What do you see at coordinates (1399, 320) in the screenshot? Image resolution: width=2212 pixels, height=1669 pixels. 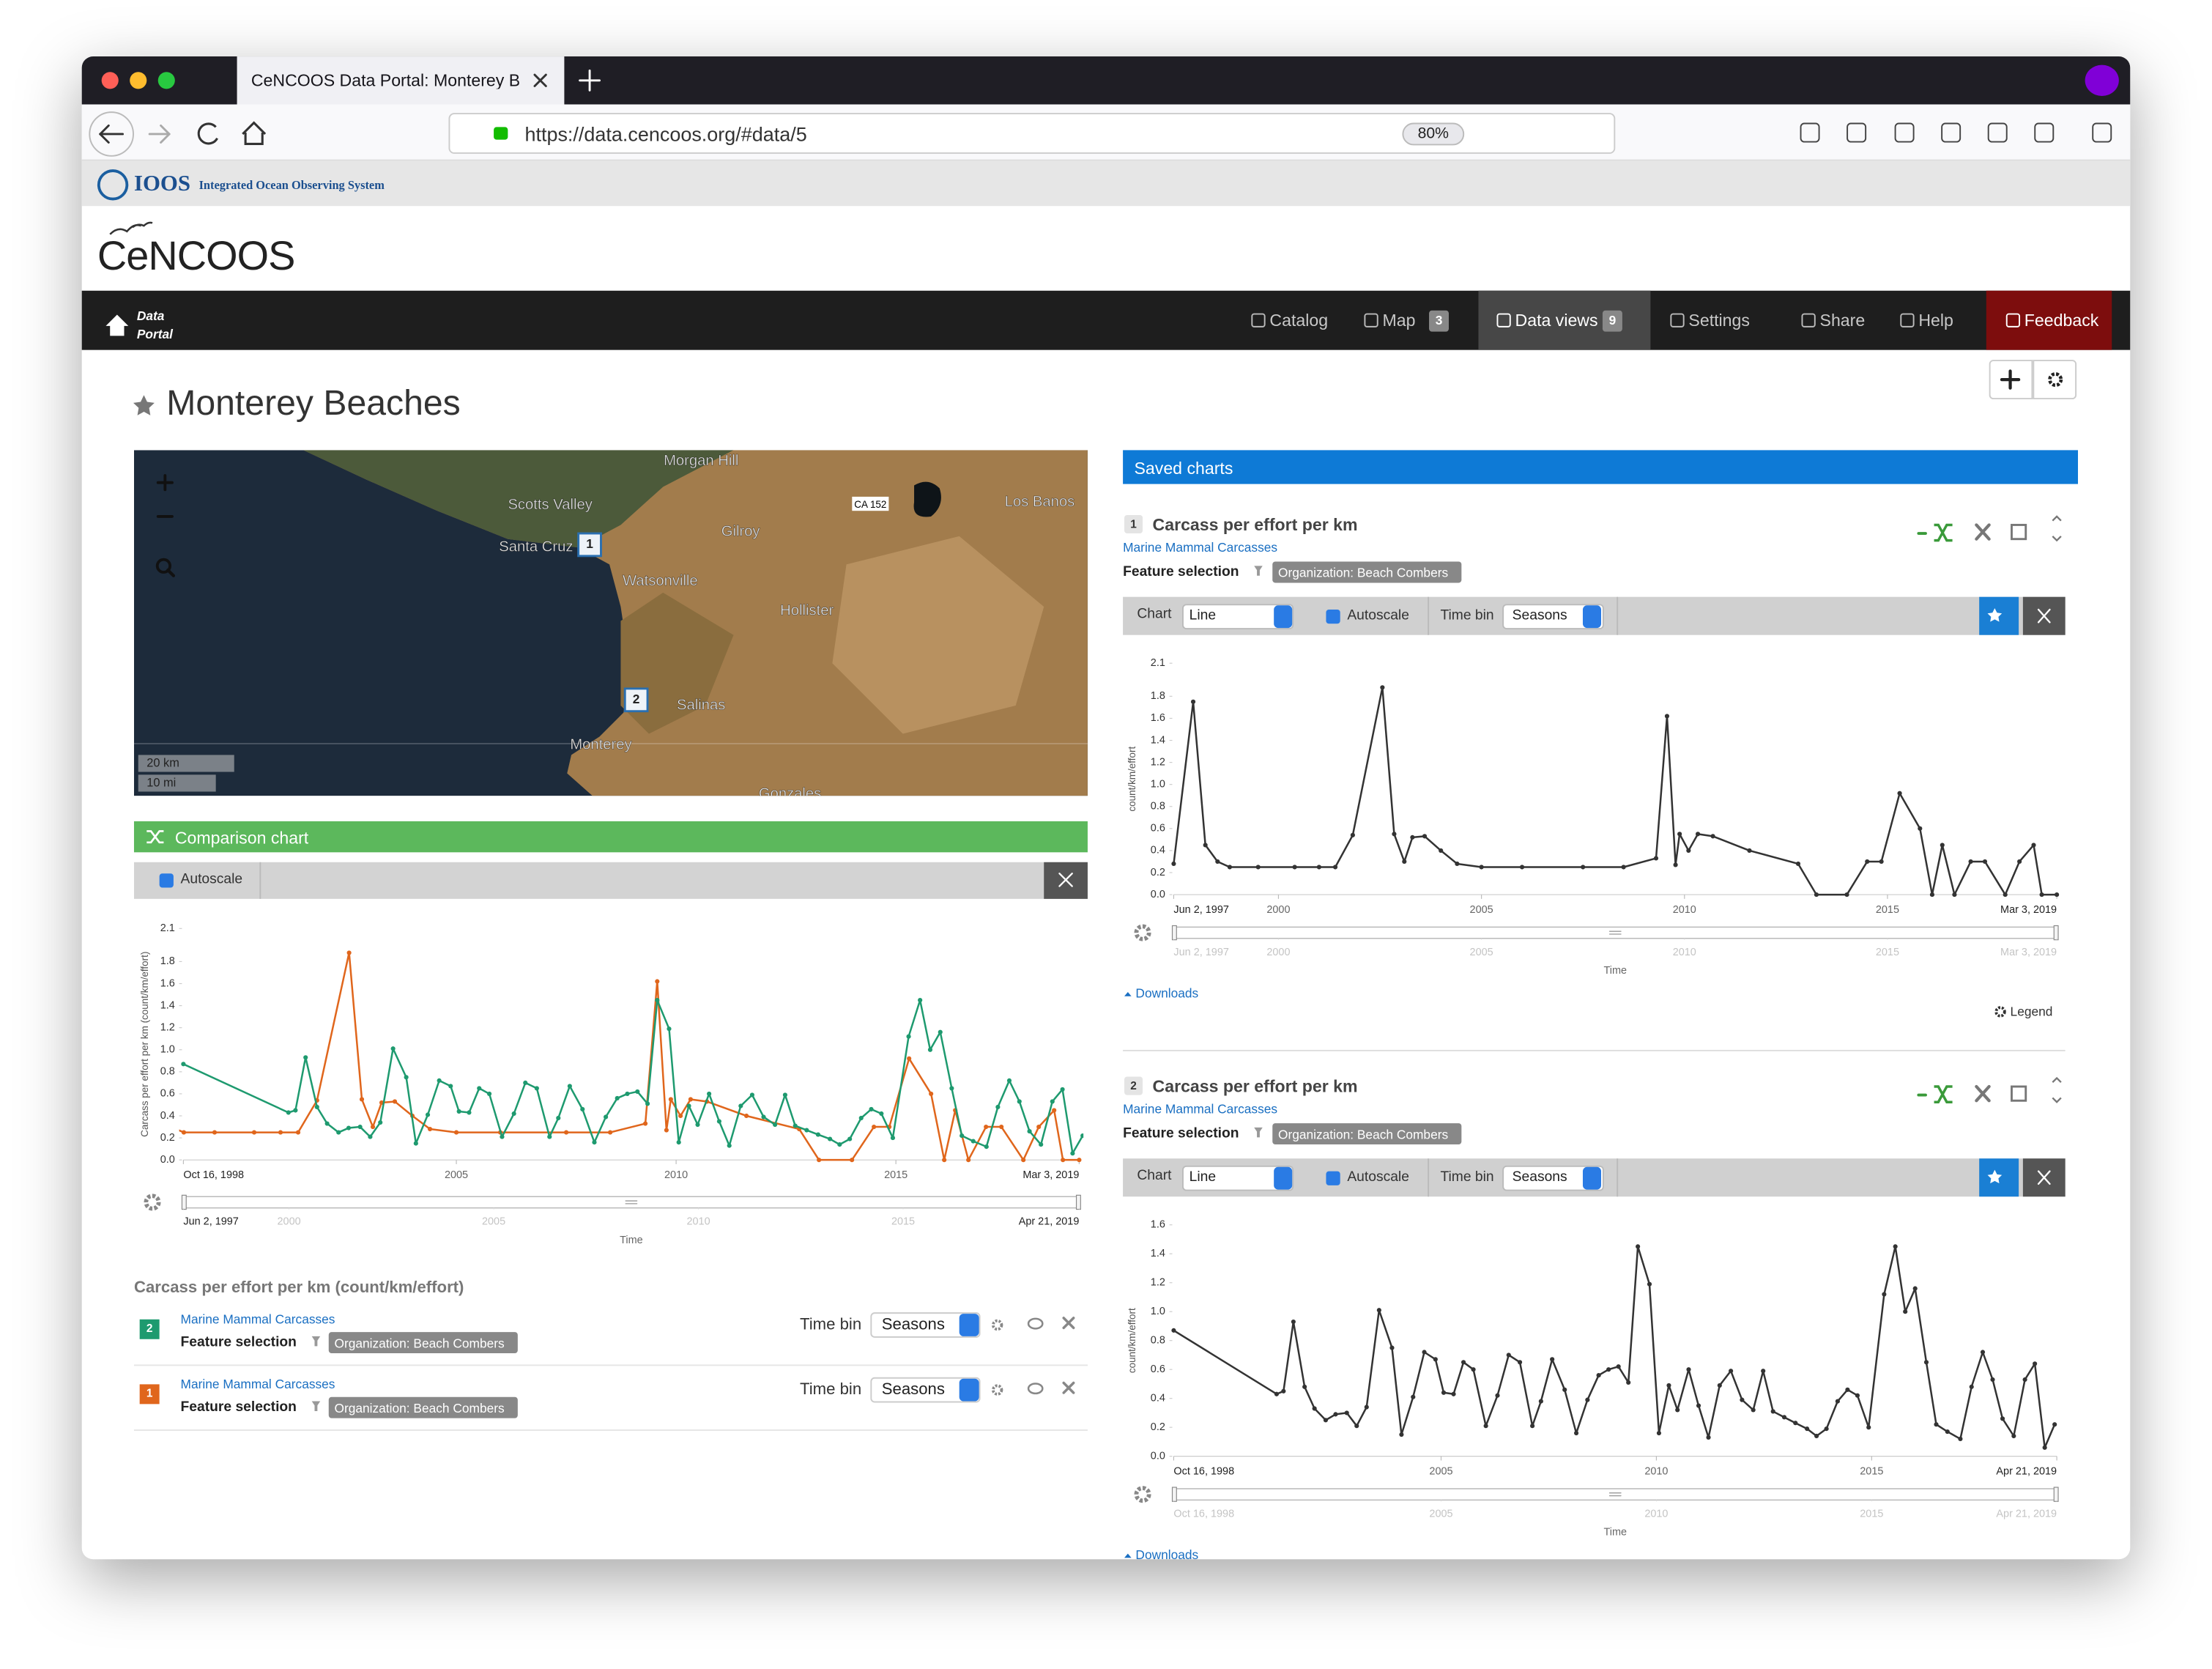 I see `nav-item: Map` at bounding box center [1399, 320].